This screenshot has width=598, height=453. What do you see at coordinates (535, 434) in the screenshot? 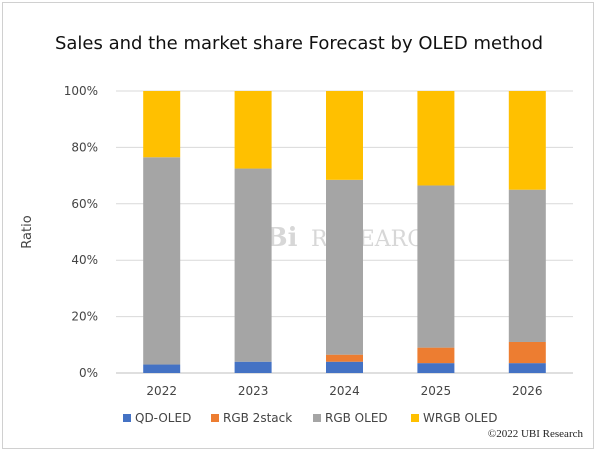
I see `copyright-text: ©2022 UBI Research` at bounding box center [535, 434].